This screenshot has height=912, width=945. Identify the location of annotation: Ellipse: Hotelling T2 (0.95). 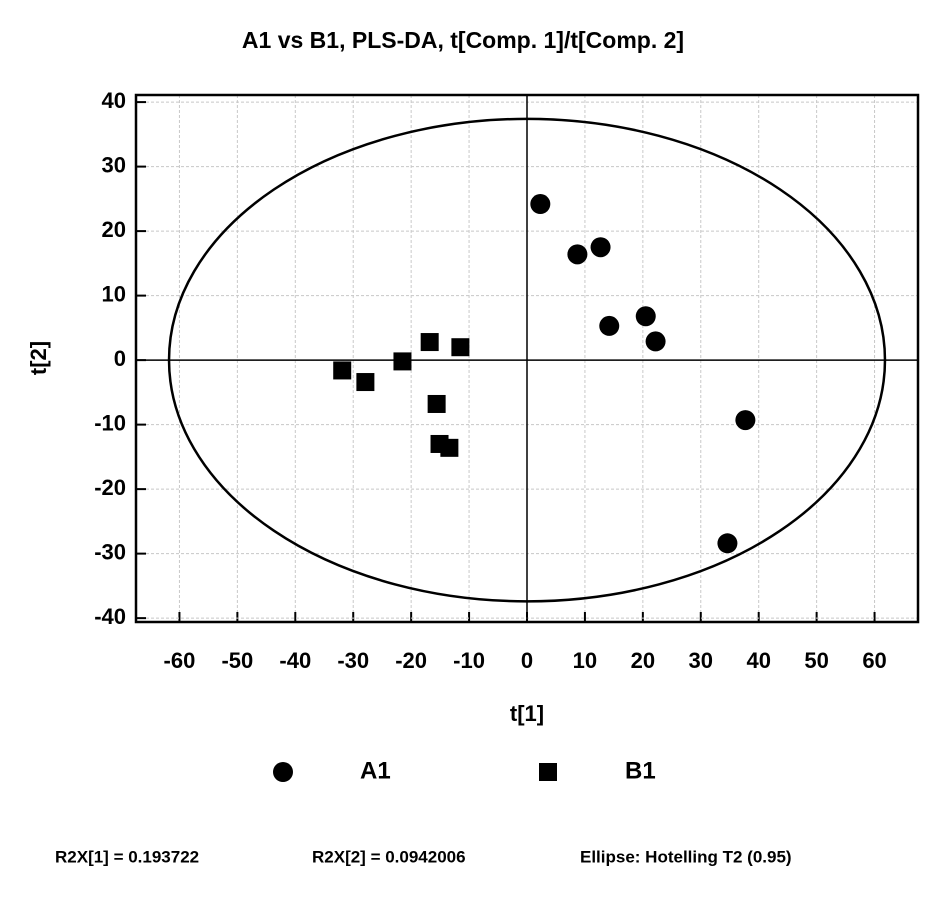
(686, 856).